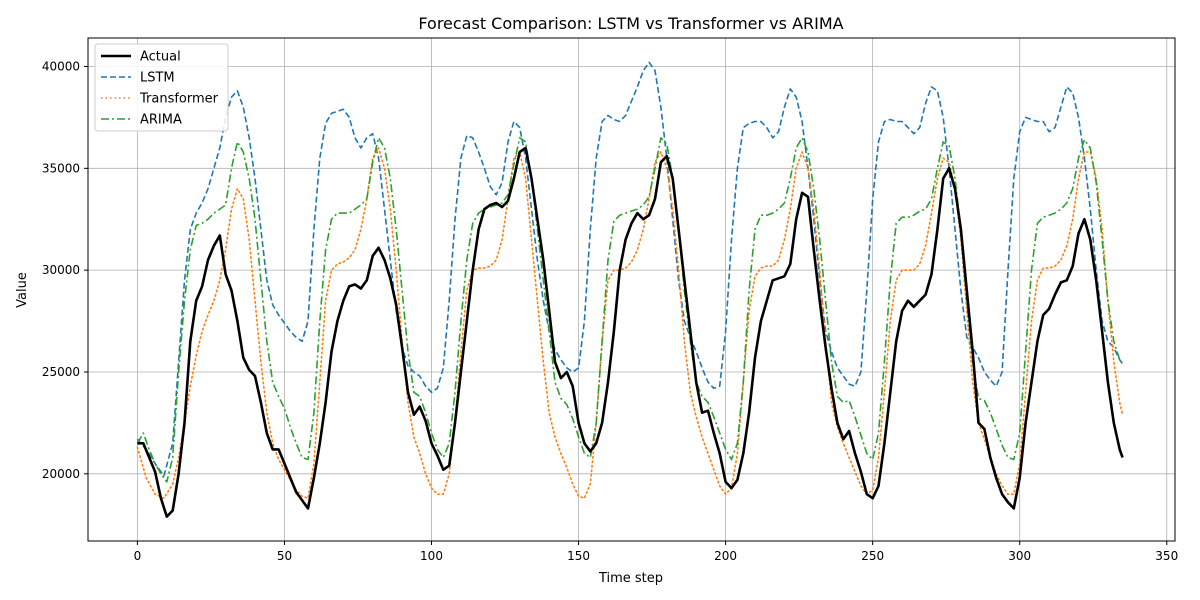 This screenshot has height=600, width=1200. What do you see at coordinates (1166, 556) in the screenshot?
I see `x-tick-label: 350` at bounding box center [1166, 556].